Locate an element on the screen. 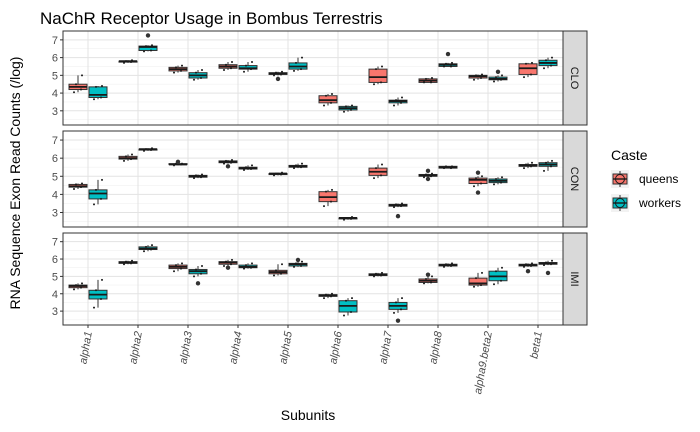 The width and height of the screenshot is (700, 432). y-tick-label: 5 is located at coordinates (55, 76).